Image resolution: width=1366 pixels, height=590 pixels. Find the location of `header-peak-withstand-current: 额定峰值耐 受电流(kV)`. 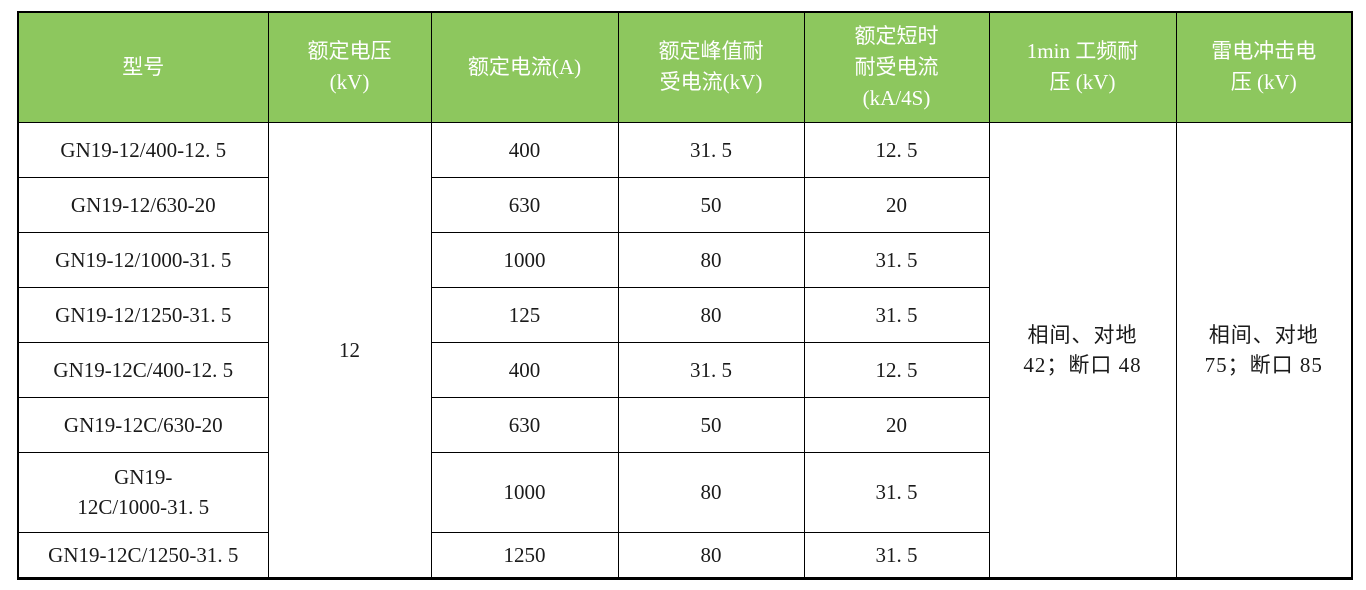

header-peak-withstand-current: 额定峰值耐 受电流(kV) is located at coordinates (711, 67).